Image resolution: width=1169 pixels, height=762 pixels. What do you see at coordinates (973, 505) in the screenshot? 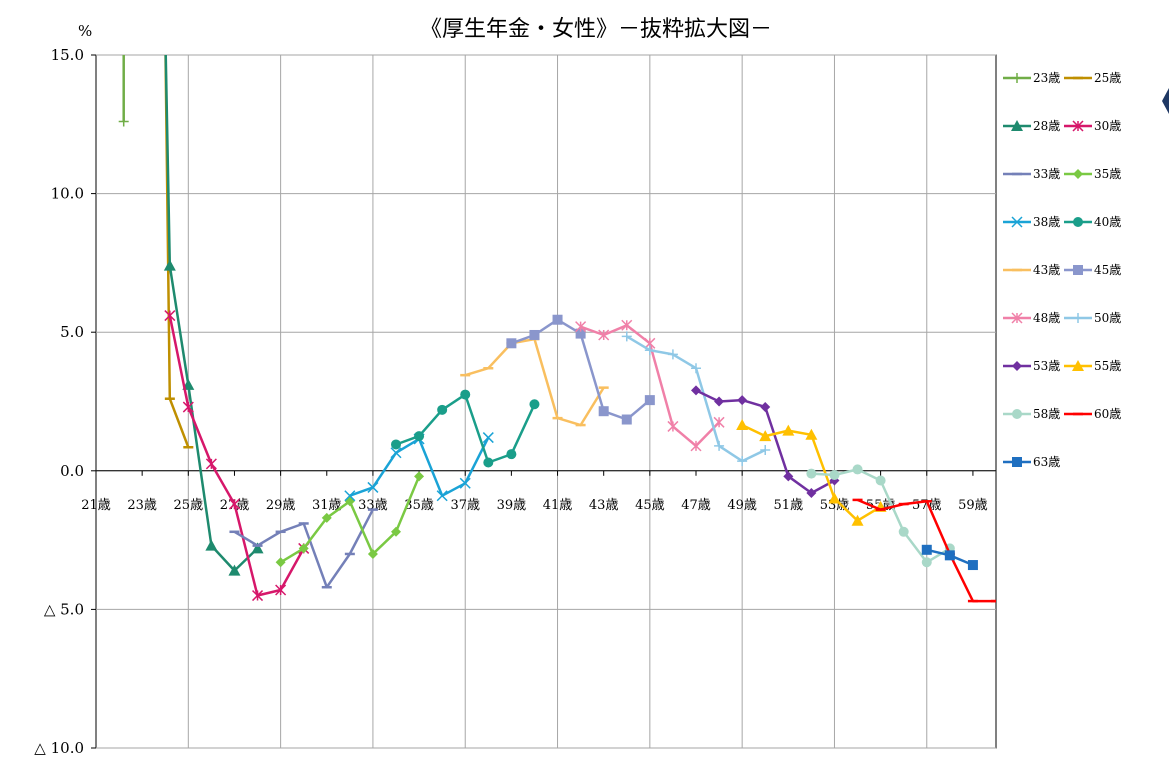
I see `x-tick-label: 59歳` at bounding box center [973, 505].